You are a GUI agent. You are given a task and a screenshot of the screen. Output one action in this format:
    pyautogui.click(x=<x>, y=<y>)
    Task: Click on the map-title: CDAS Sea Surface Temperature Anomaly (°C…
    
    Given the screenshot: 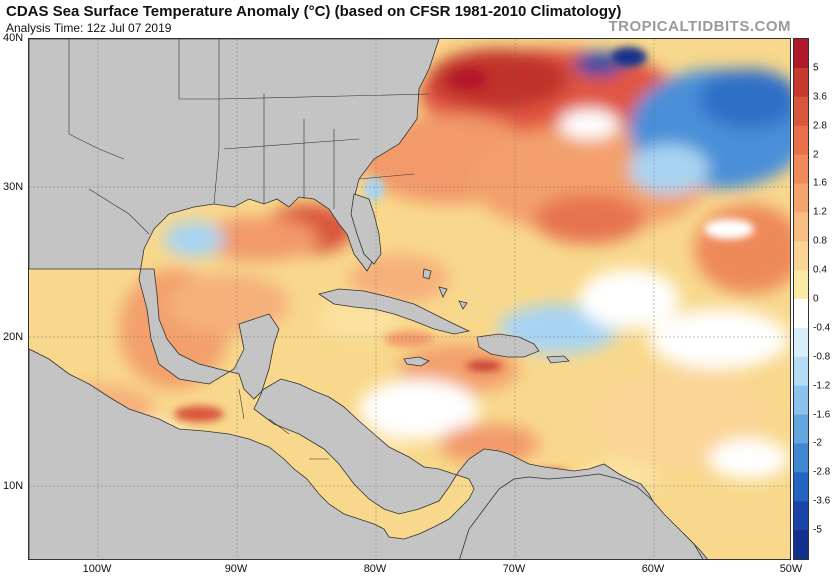 What is the action you would take?
    pyautogui.click(x=314, y=11)
    